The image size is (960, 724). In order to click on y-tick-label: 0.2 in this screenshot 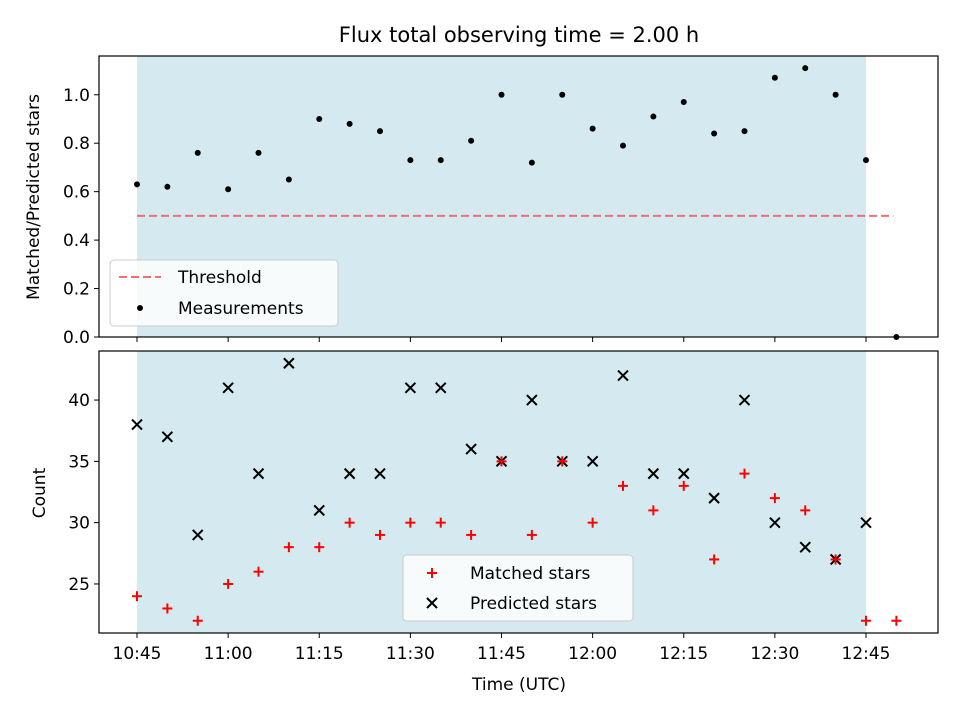, I will do `click(76, 290)`.